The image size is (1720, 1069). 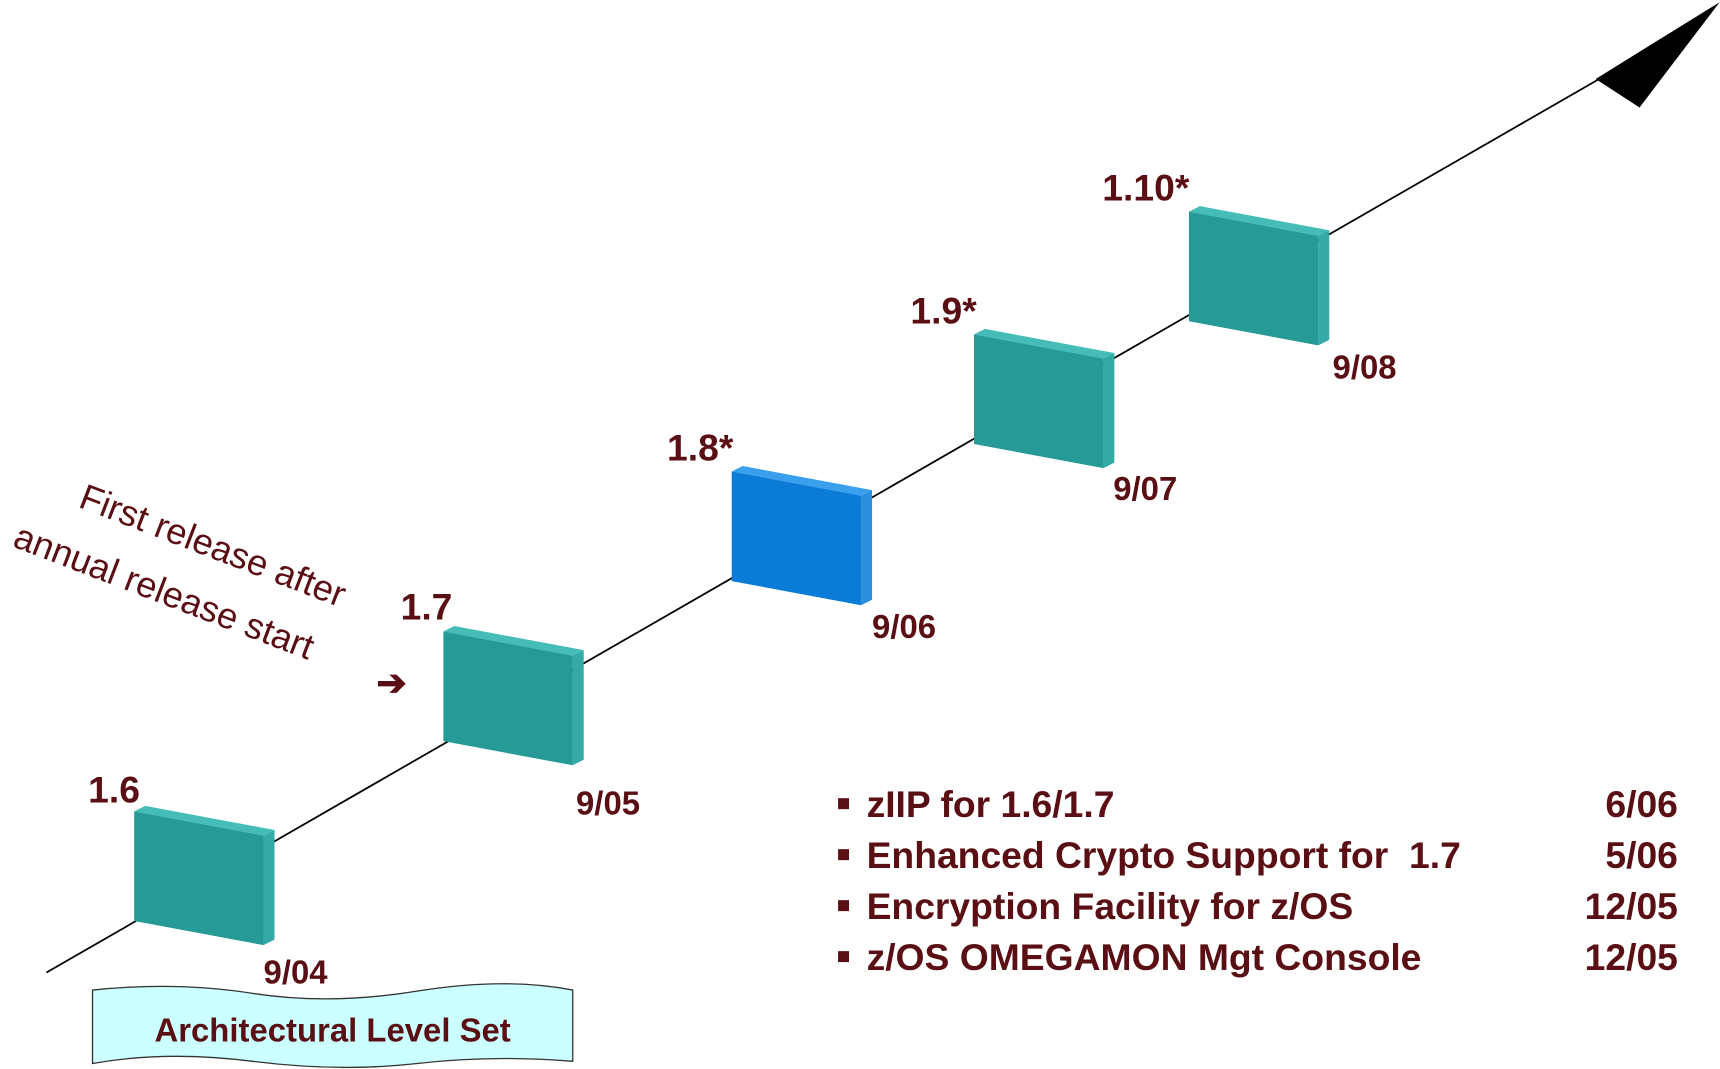 What do you see at coordinates (1145, 488) in the screenshot?
I see `release-date: 9/07` at bounding box center [1145, 488].